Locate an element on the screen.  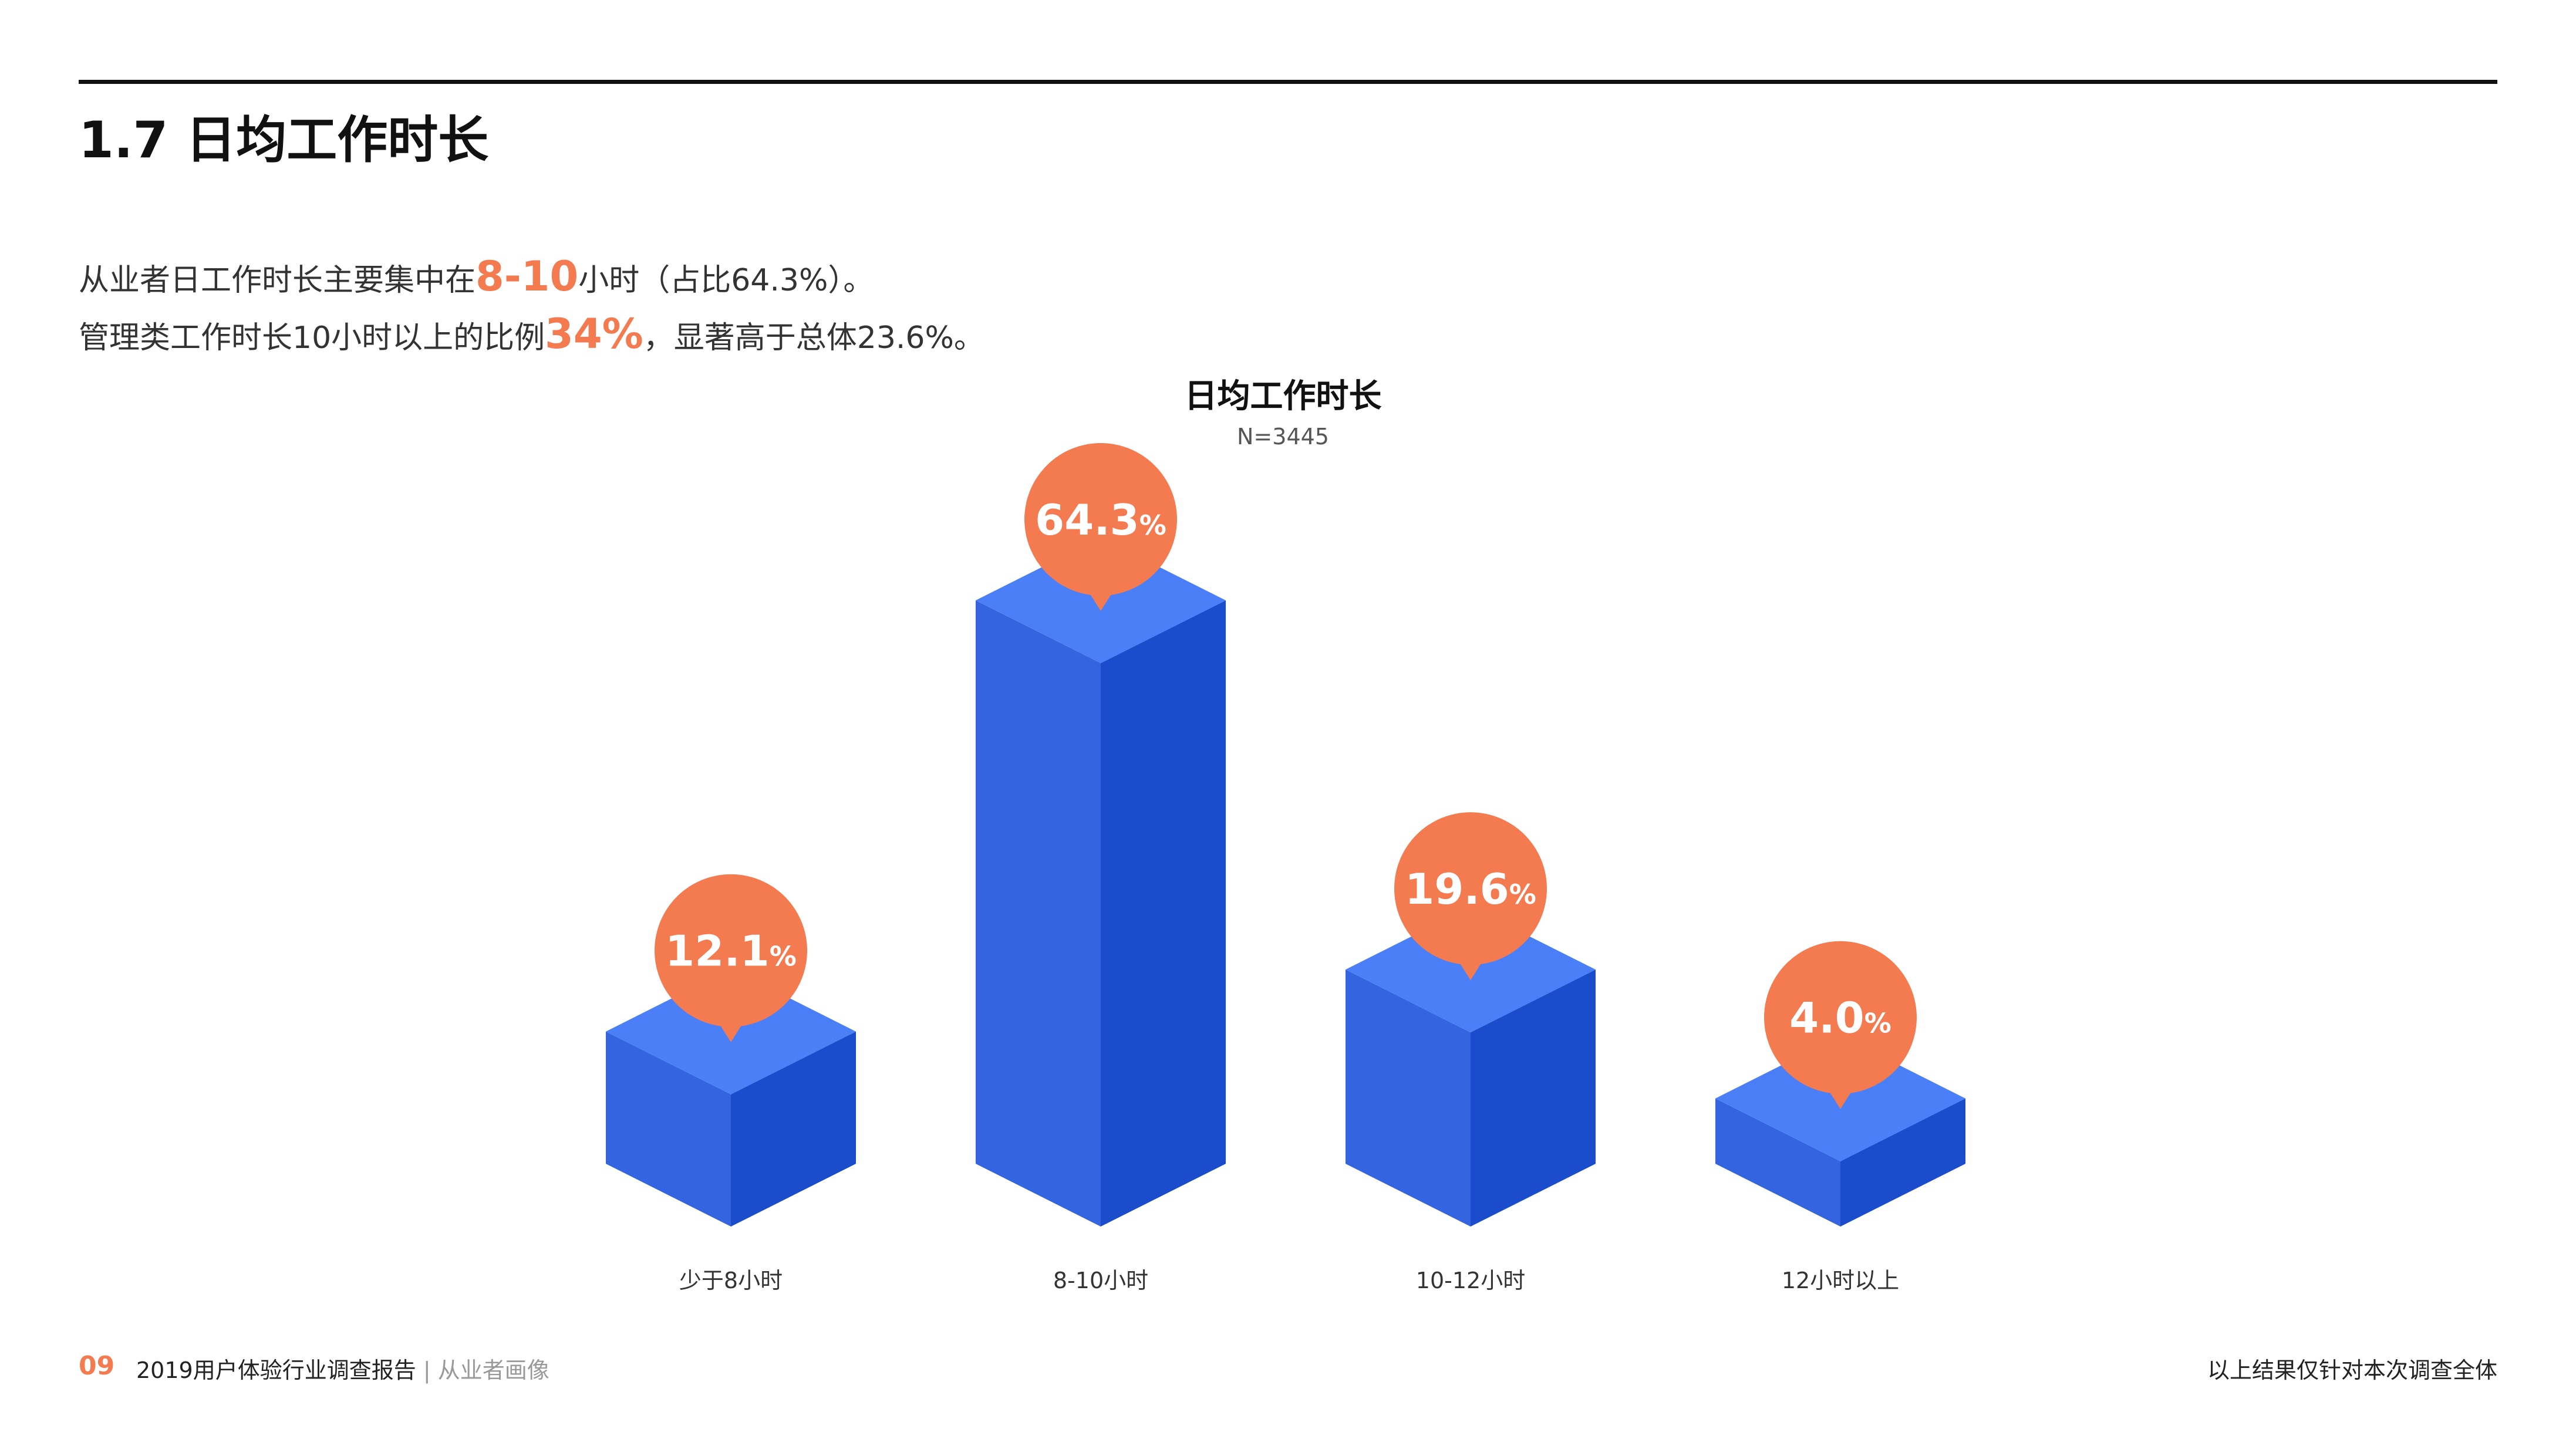
value-label-1-text: 12.1% is located at coordinates (731, 951).